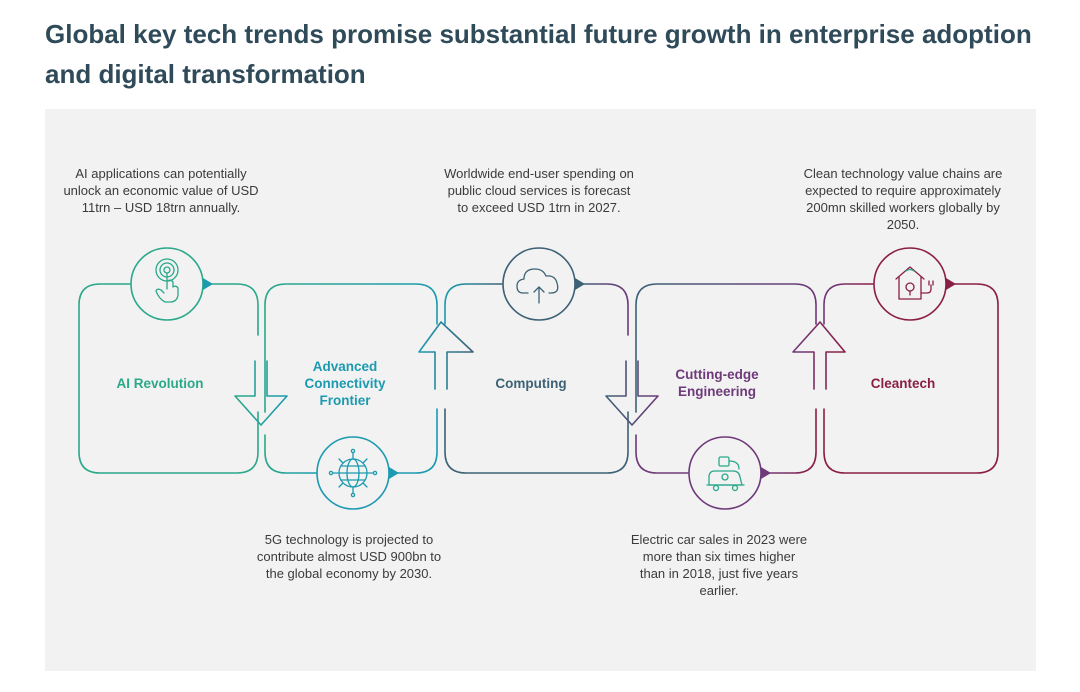 The width and height of the screenshot is (1080, 692). I want to click on ai-revolution-label: AI Revolution, so click(160, 383).